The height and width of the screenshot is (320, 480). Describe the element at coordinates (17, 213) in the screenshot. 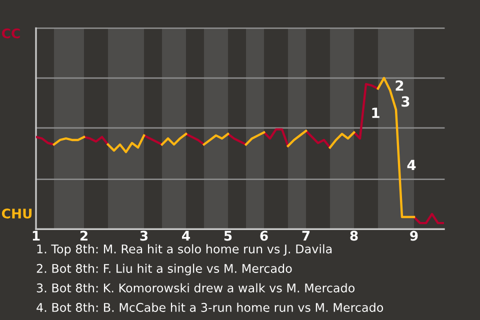

I see `text: CHU` at that location.